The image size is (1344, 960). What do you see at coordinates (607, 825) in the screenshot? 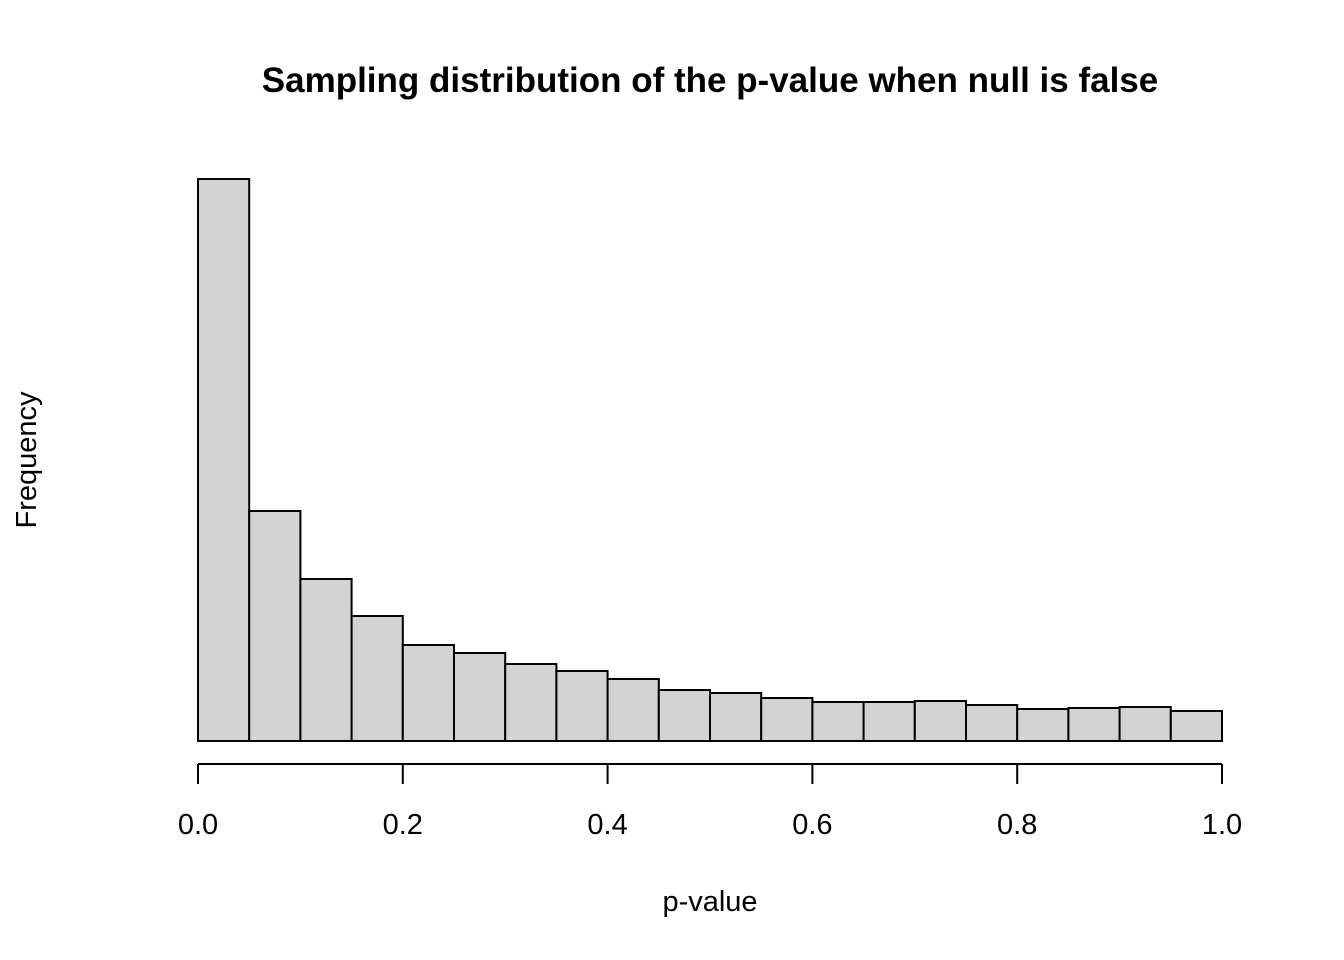
I see `x-tick-label: 0.4` at bounding box center [607, 825].